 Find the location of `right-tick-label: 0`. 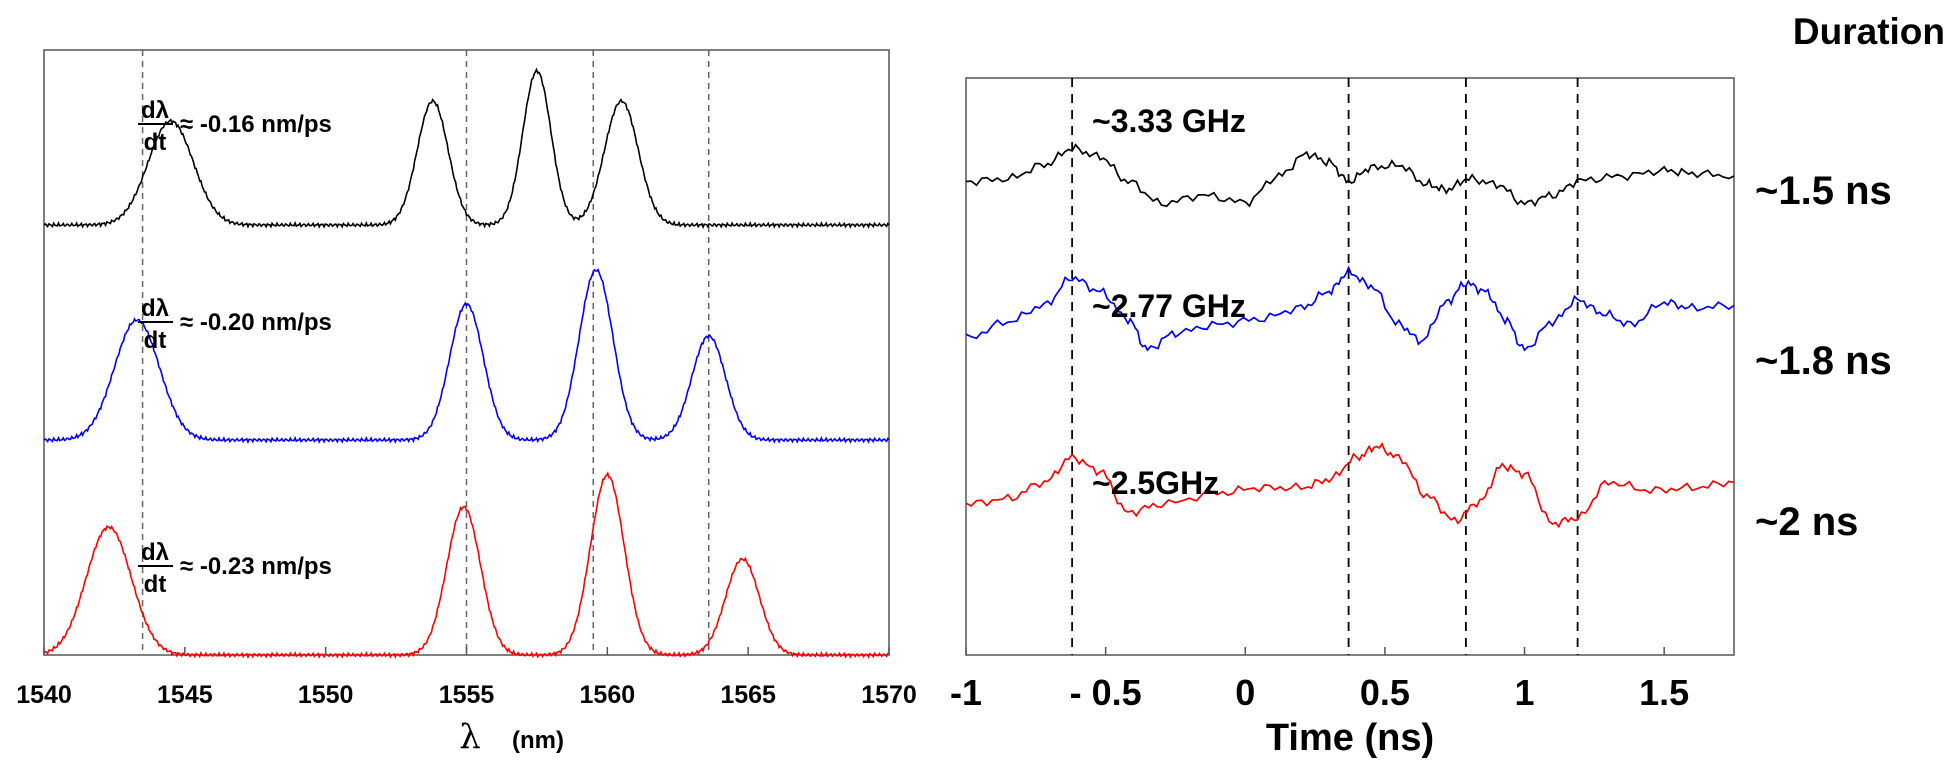

right-tick-label: 0 is located at coordinates (1245, 692).